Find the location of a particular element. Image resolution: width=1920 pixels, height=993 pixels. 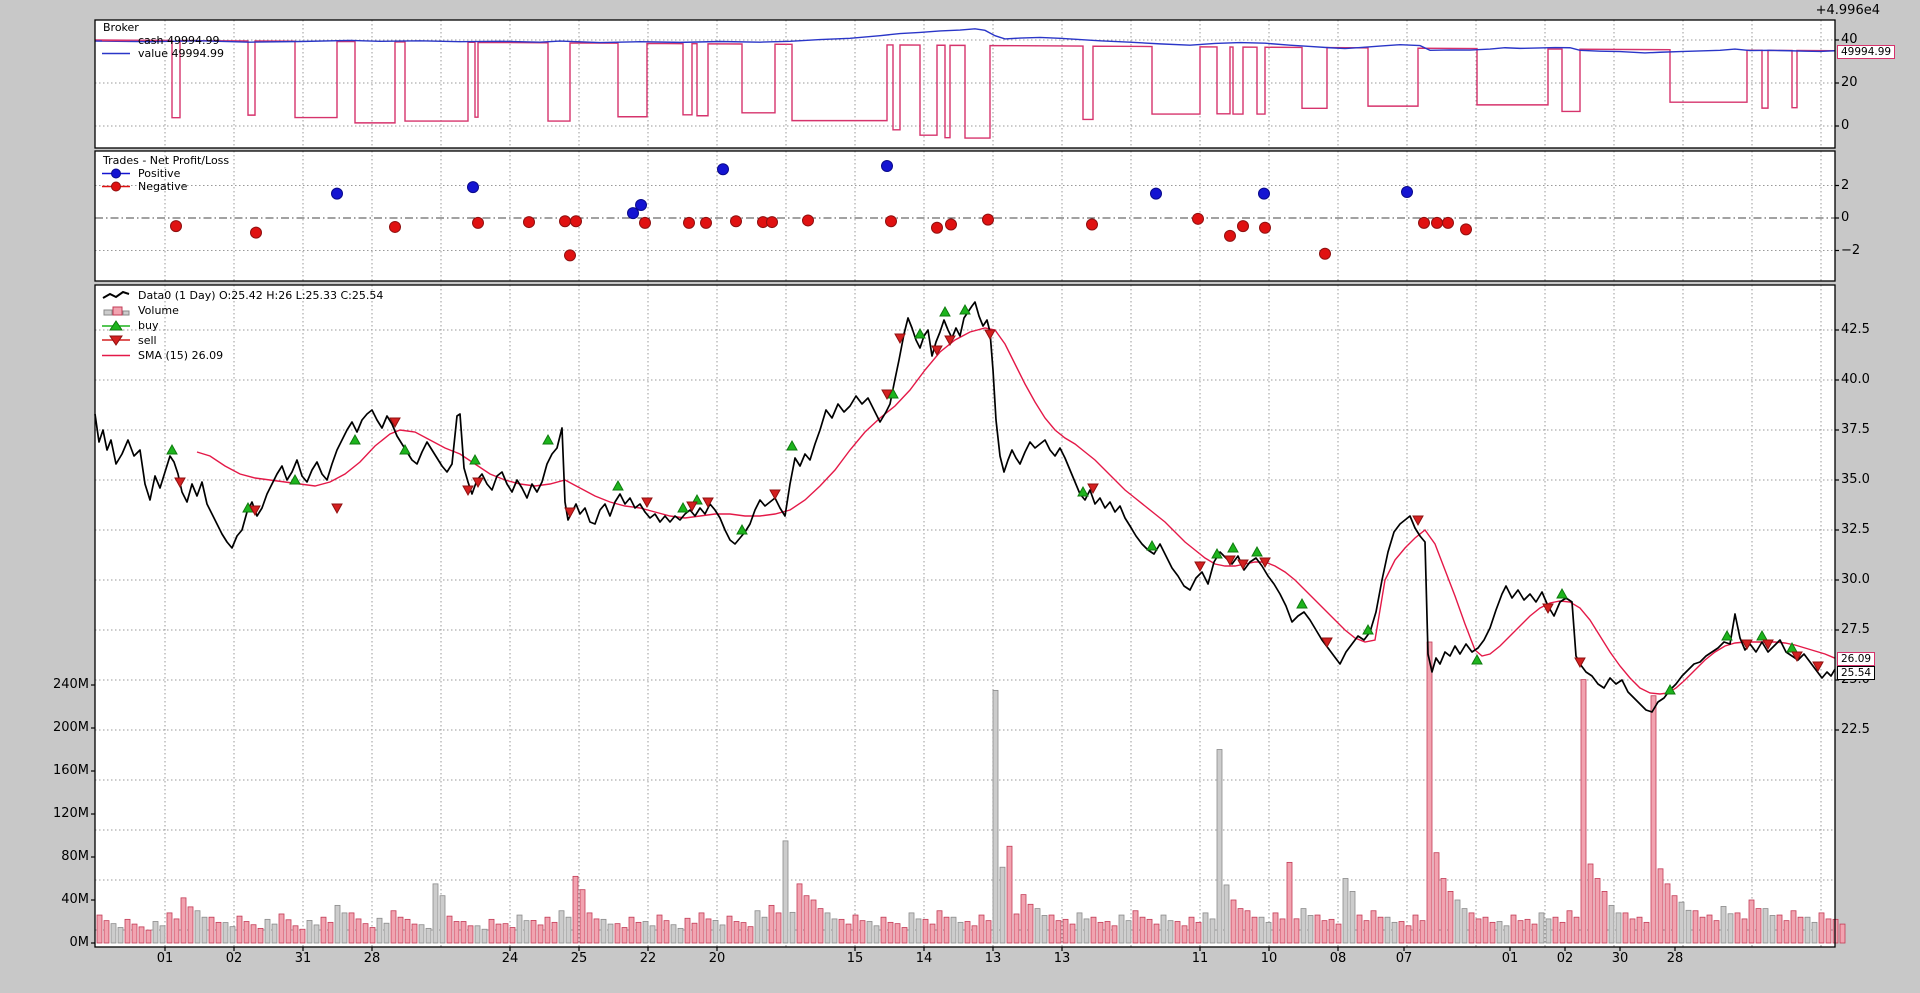

legend-item-sma: SMA (15) 26.09 is located at coordinates (242, 355).